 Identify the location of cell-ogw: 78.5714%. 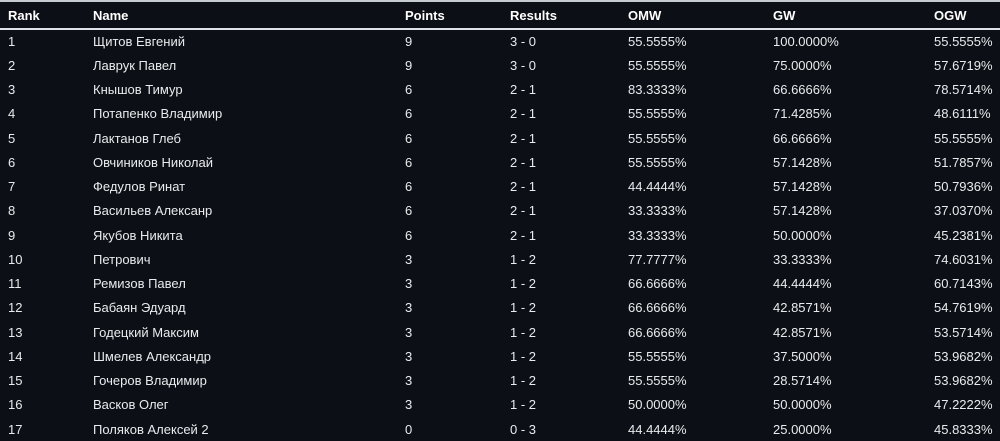
(963, 90).